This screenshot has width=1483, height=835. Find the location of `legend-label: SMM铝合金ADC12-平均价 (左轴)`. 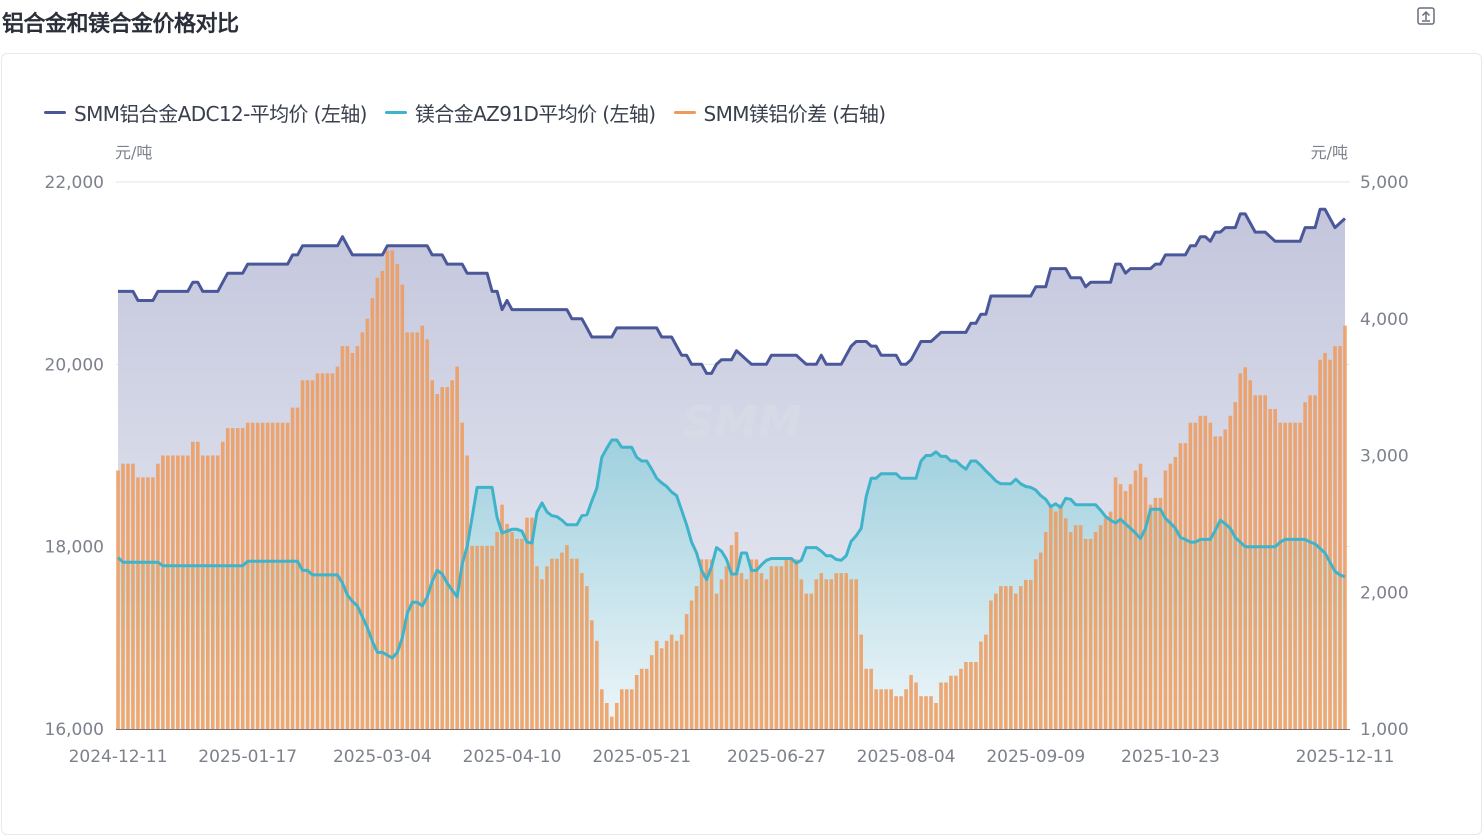

legend-label: SMM铝合金ADC12-平均价 (左轴) is located at coordinates (220, 114).